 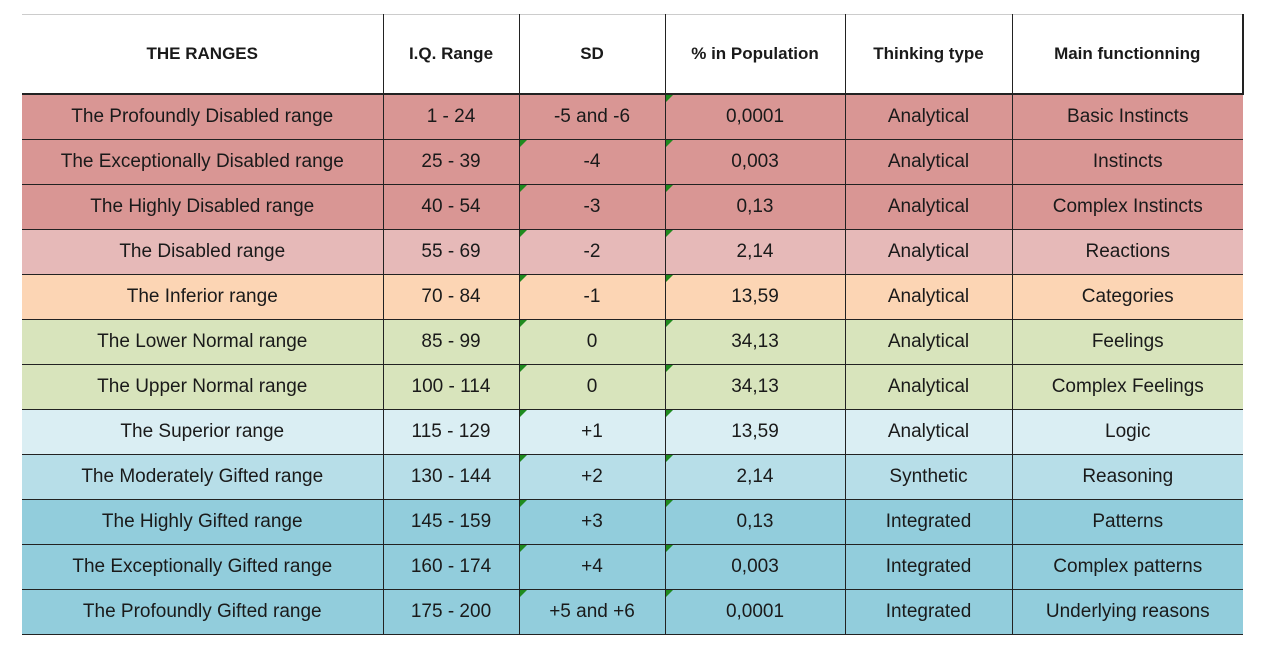 I want to click on sd-cell: -3, so click(x=592, y=207).